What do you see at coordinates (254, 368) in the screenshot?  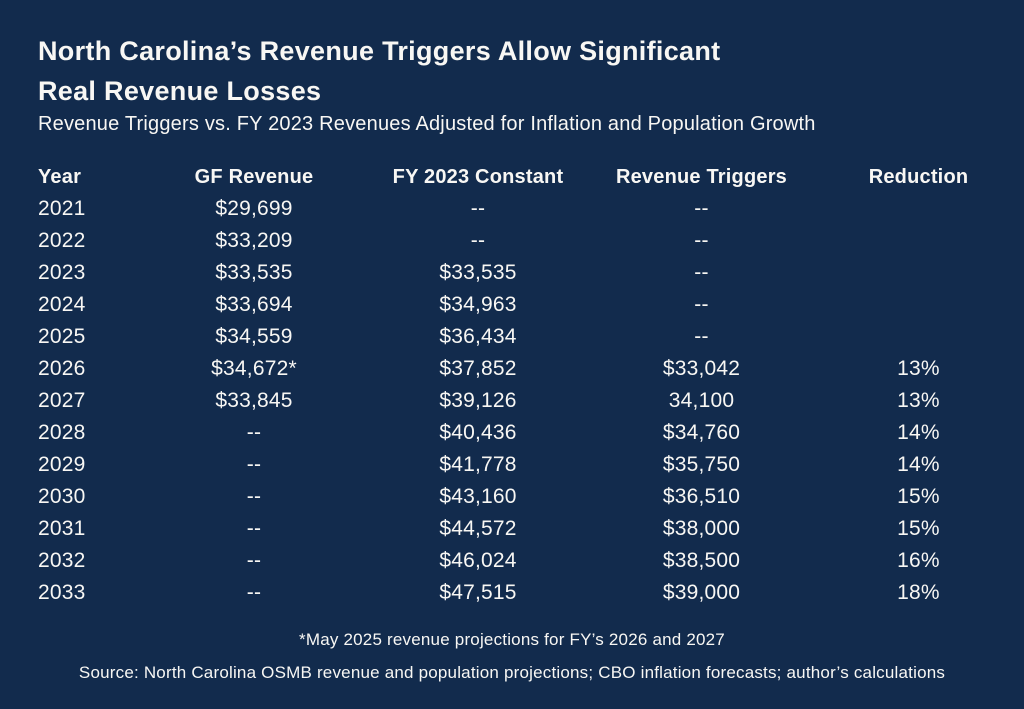 I see `table-cell: $34,672*` at bounding box center [254, 368].